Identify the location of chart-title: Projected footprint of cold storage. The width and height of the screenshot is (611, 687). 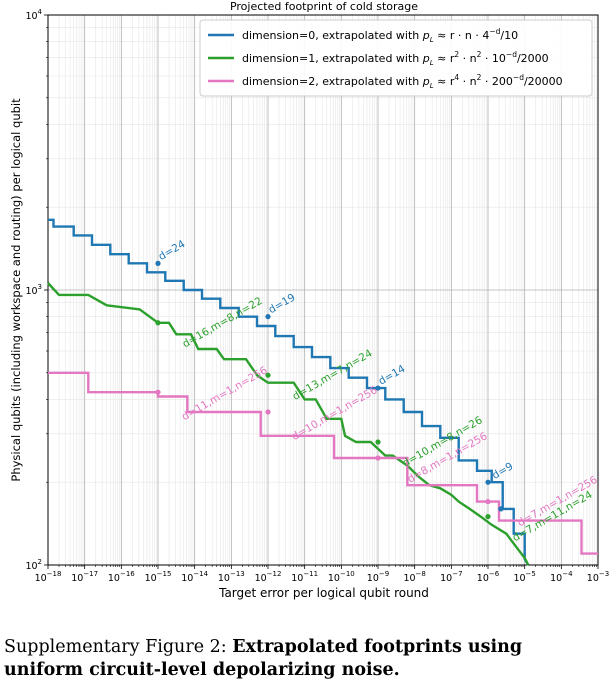
(324, 6).